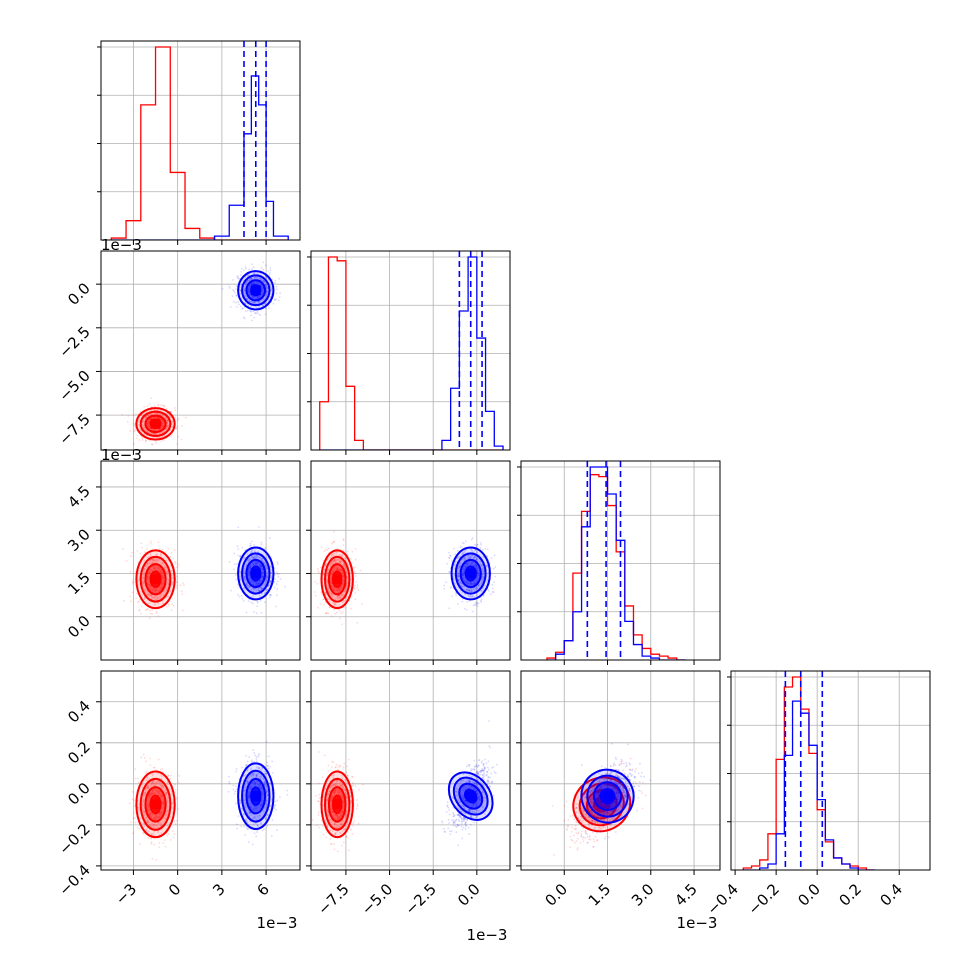  What do you see at coordinates (174, 889) in the screenshot?
I see `x-tick-label: 0` at bounding box center [174, 889].